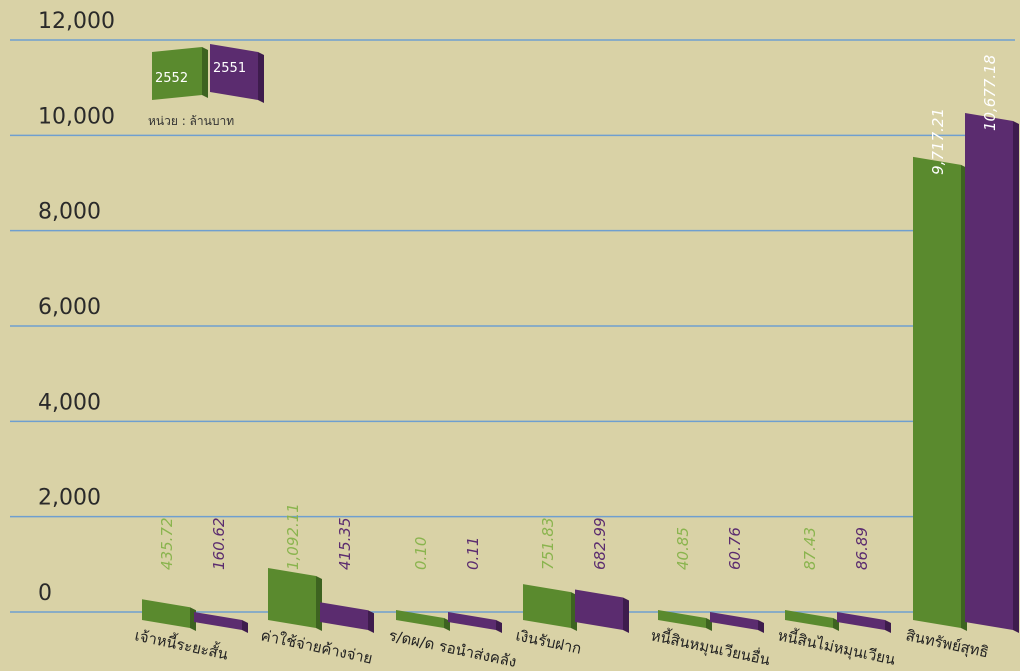 This screenshot has height=671, width=1020. What do you see at coordinates (219, 544) in the screenshot?
I see `value-label-2551-0: 160.62` at bounding box center [219, 544].